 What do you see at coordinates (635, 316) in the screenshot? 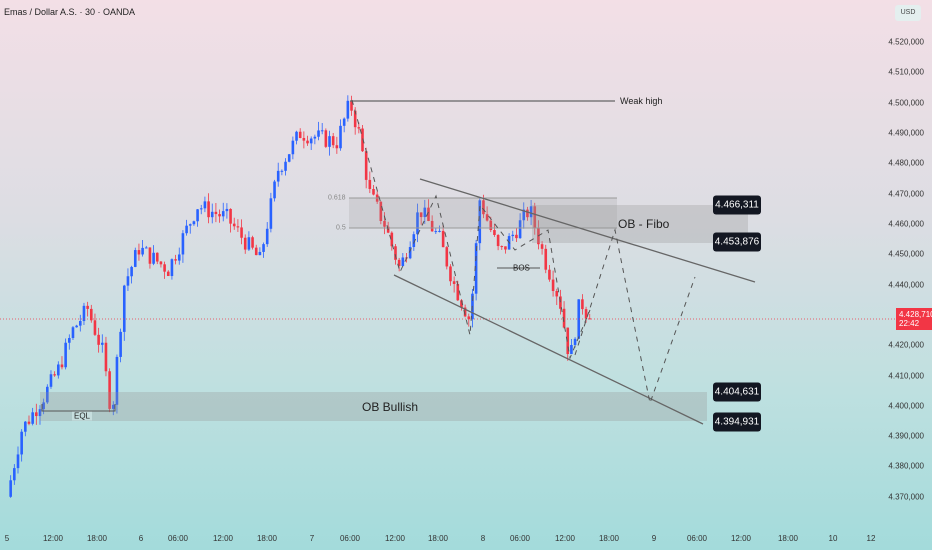
I see `dashed-path-projection` at bounding box center [635, 316].